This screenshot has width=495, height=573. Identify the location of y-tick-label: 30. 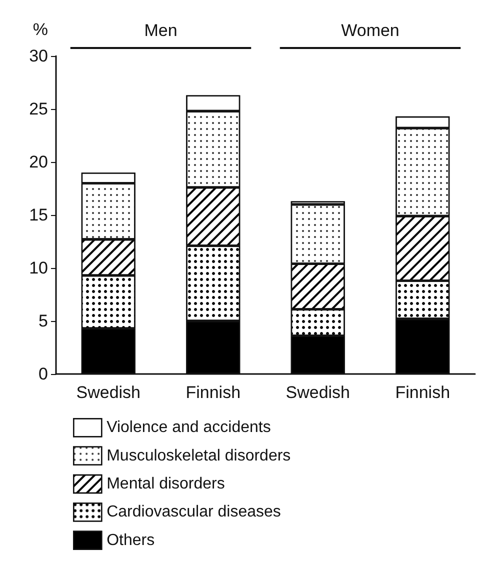
(38, 56).